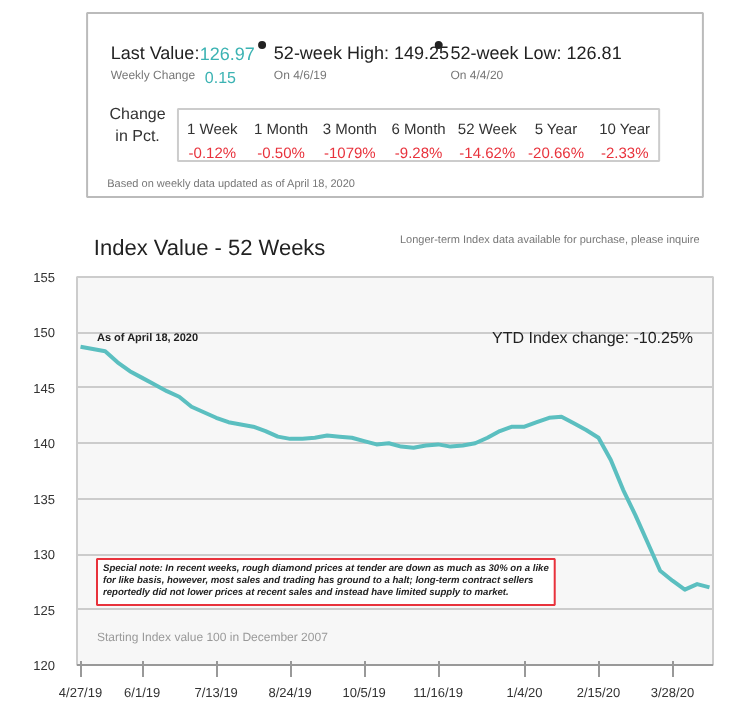 The image size is (756, 720). Describe the element at coordinates (536, 53) in the screenshot. I see `text: 52-week Low: 126.81` at that location.